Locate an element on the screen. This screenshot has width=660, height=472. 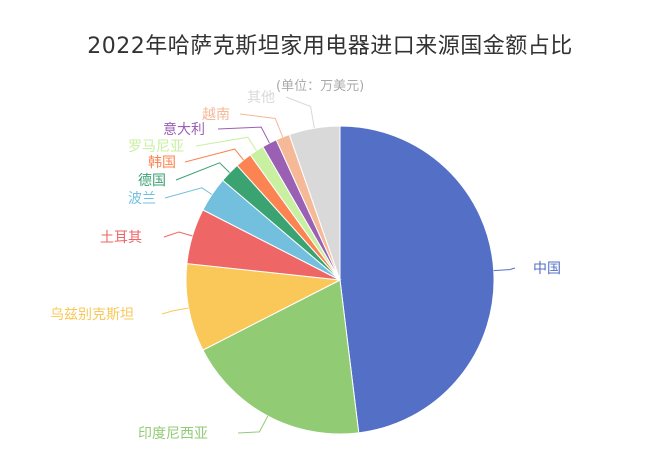
slice-label: 波兰 is located at coordinates (142, 199).